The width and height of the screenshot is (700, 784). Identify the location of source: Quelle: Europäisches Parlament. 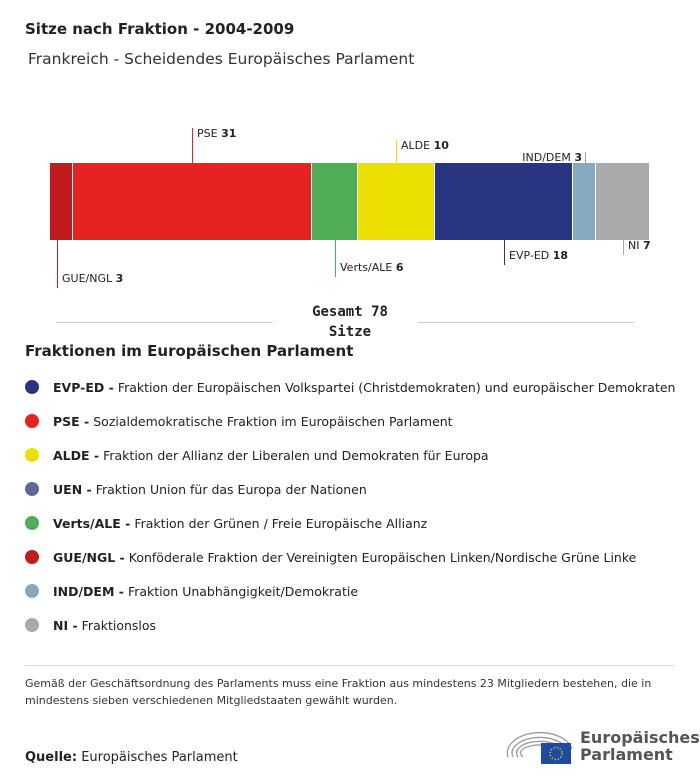
(131, 757).